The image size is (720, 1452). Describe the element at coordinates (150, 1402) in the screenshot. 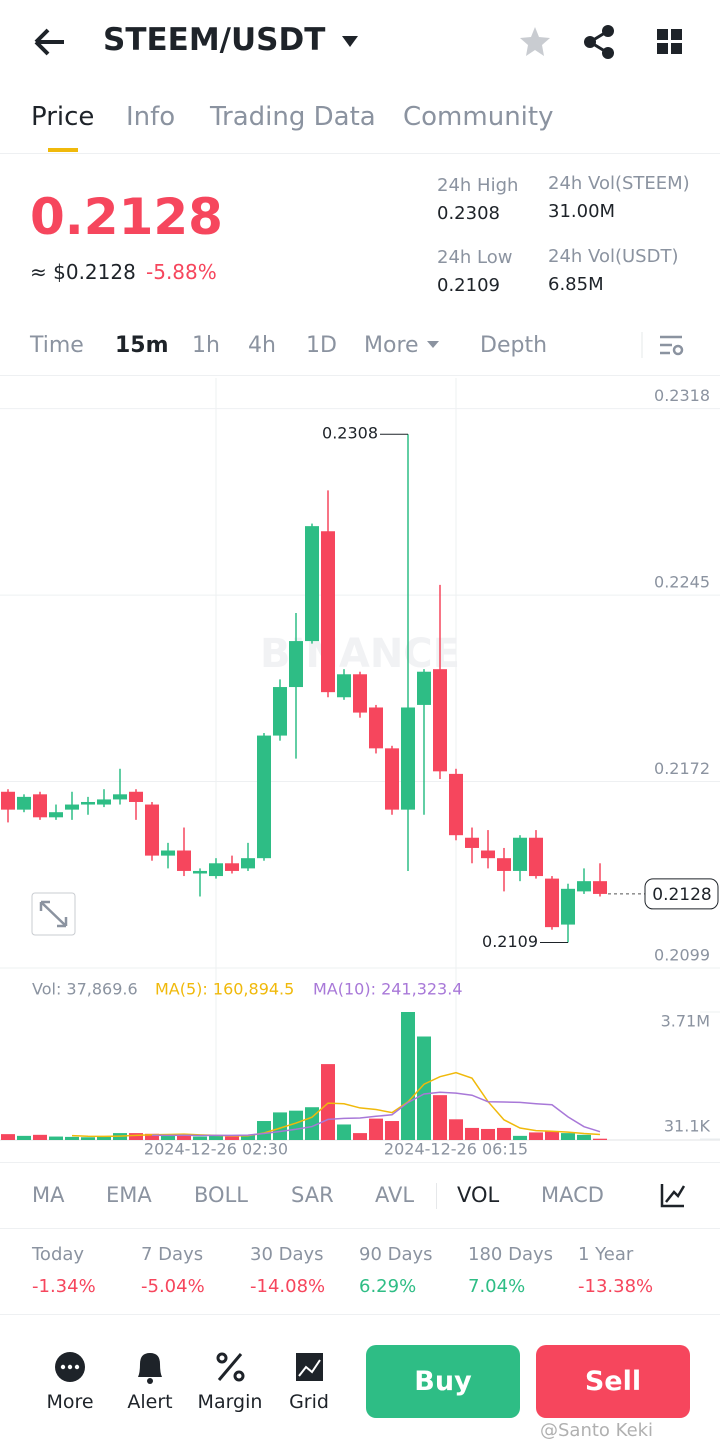

I see `nav-label: Alert` at that location.